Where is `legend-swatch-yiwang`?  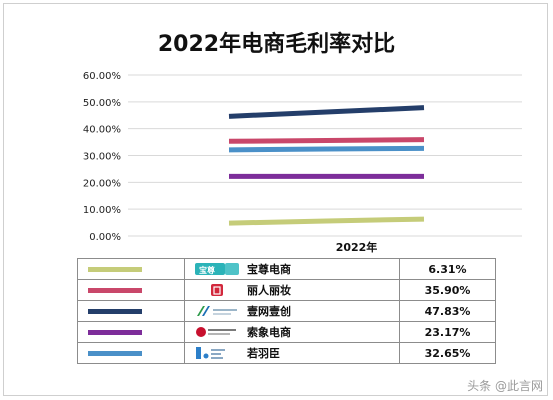
legend-swatch-yiwang is located at coordinates (115, 311).